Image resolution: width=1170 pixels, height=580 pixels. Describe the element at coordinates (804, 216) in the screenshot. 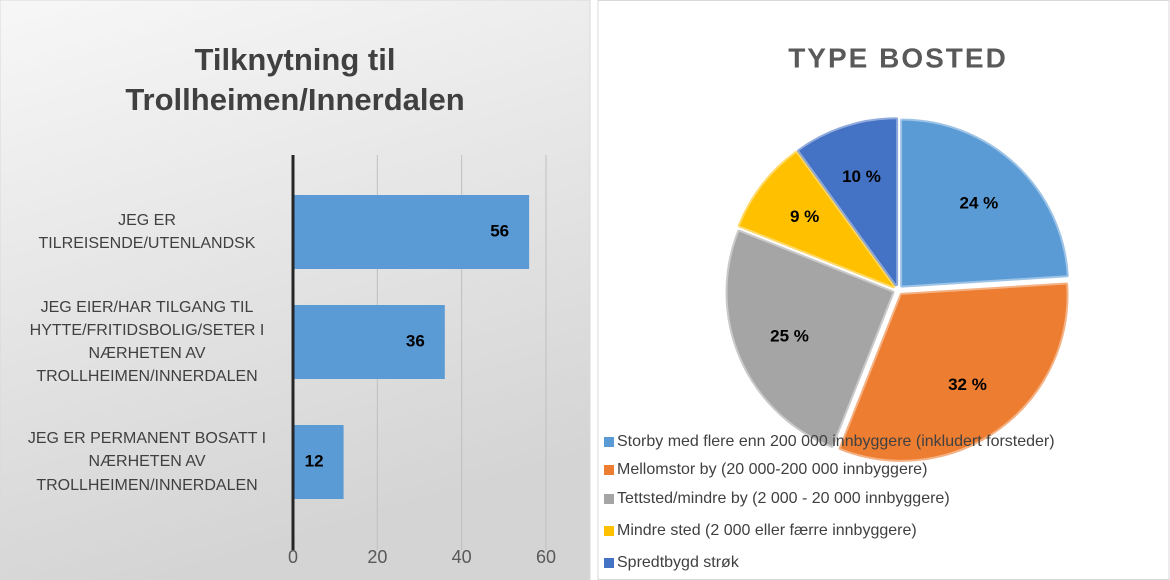

I see `data-label: 9 %` at that location.